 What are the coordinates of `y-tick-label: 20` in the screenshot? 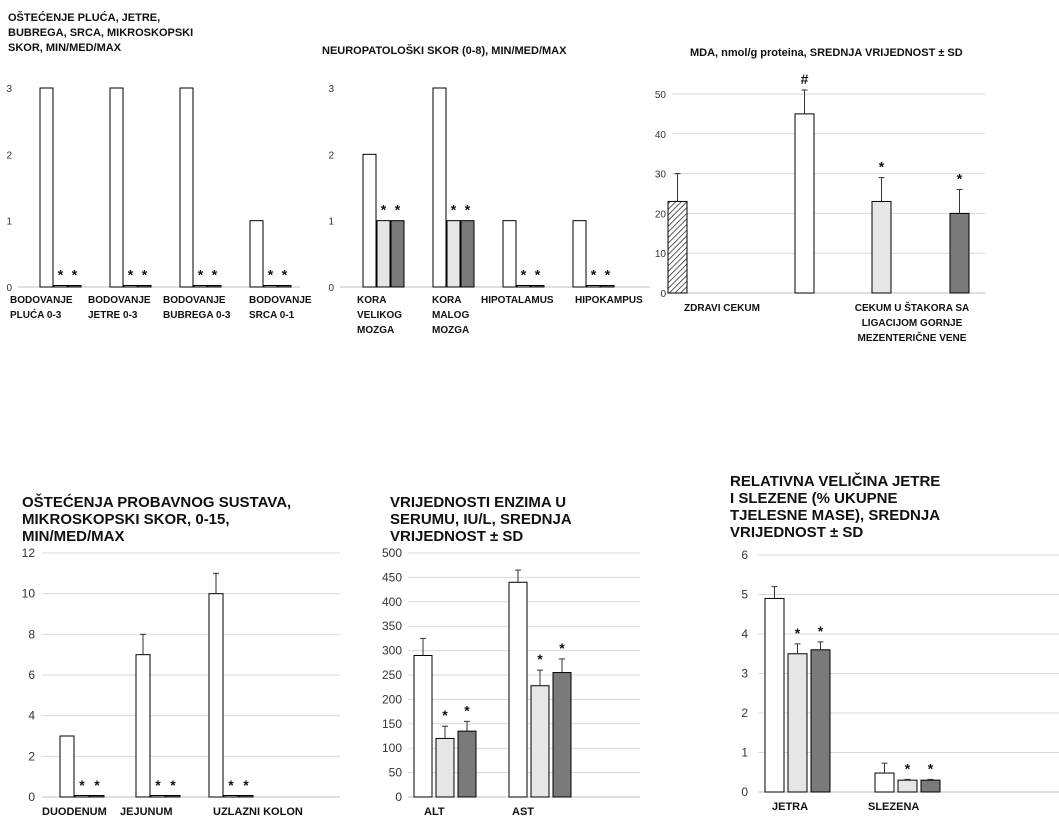 It's located at (661, 214).